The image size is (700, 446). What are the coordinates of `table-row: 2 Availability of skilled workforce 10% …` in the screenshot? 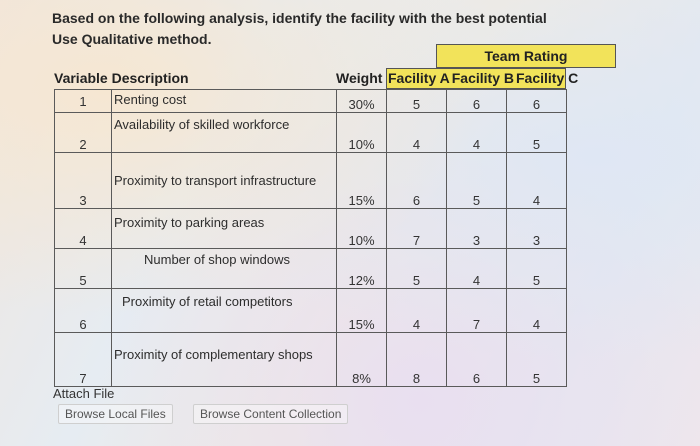 It's located at (310, 132).